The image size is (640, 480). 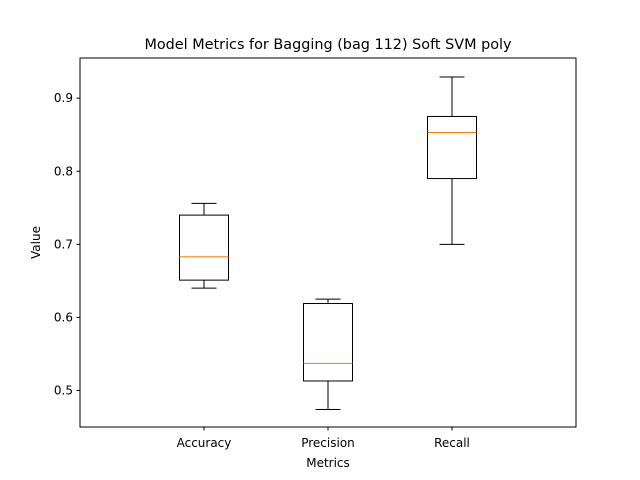 I want to click on box-accuracy, so click(x=204, y=245).